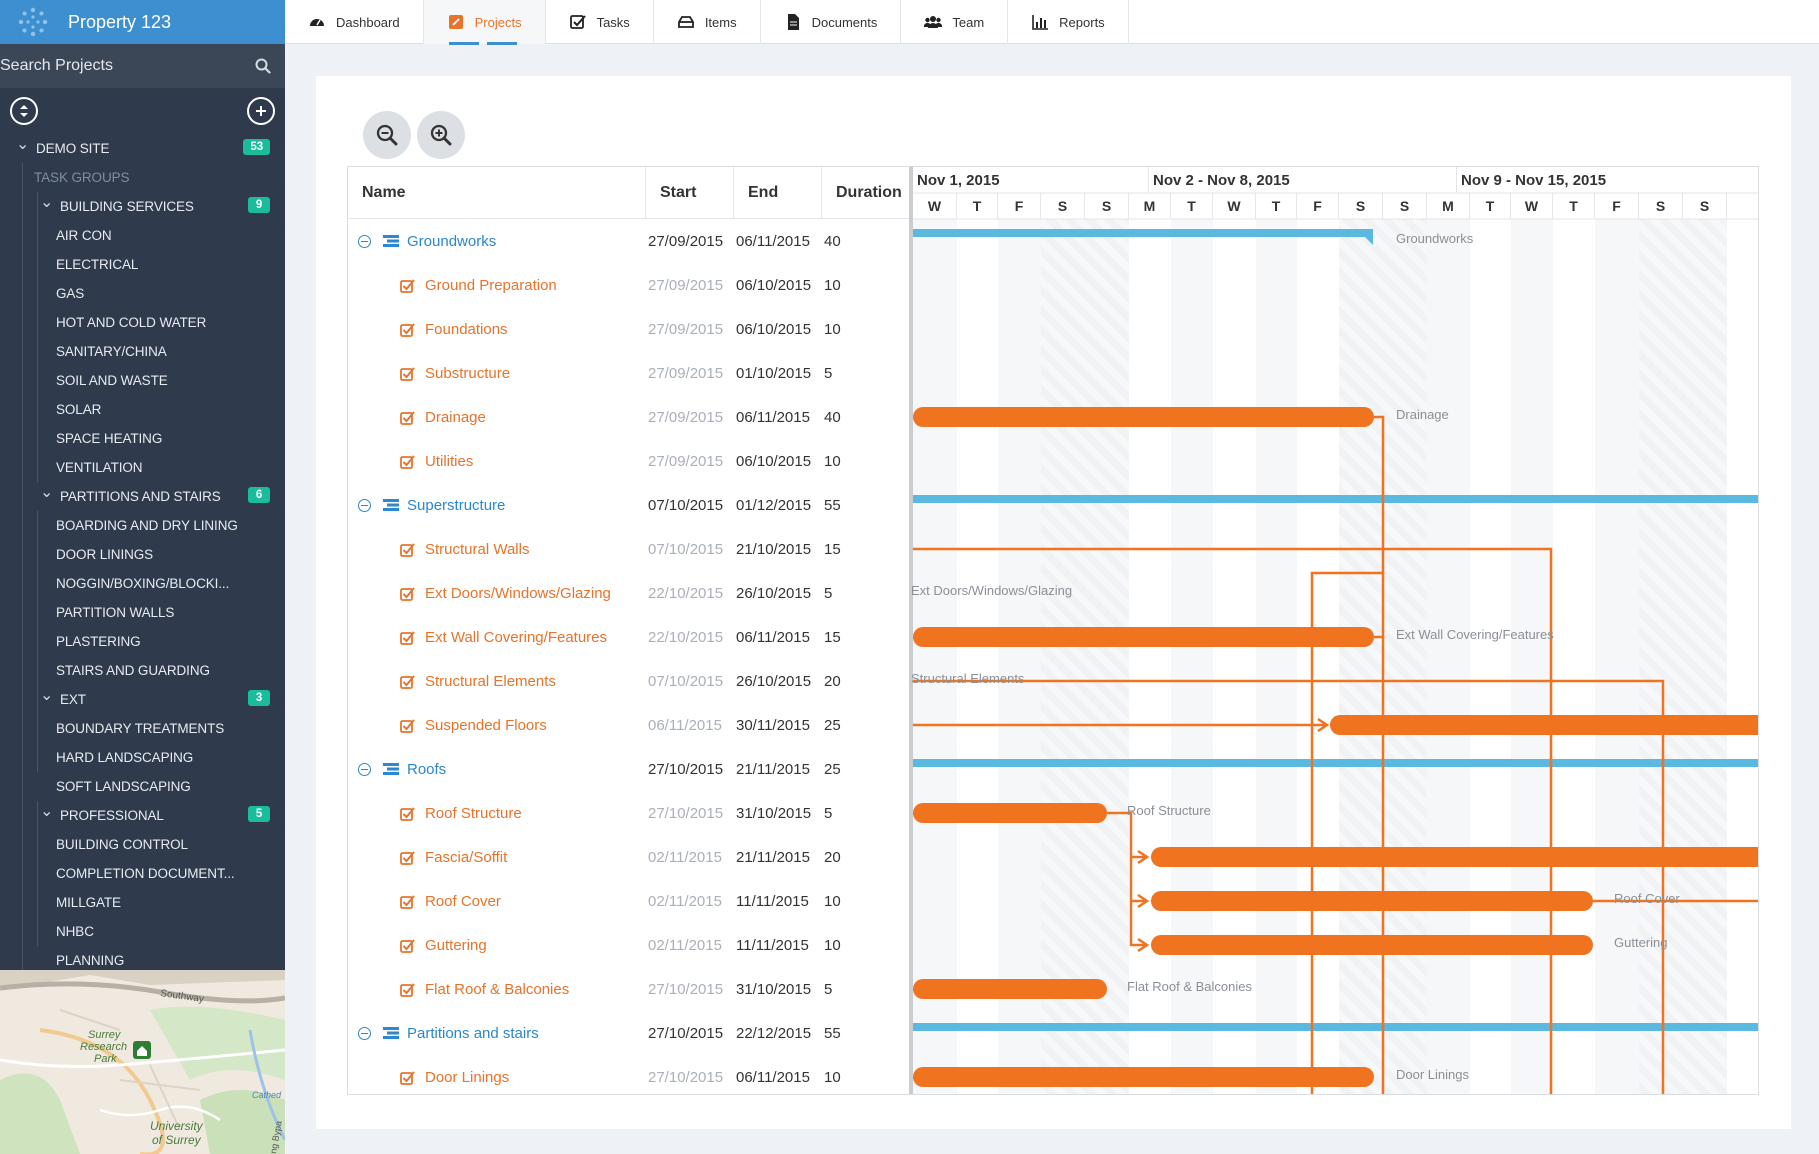 Image resolution: width=1819 pixels, height=1154 pixels. I want to click on task-name-cell: Roof Structure, so click(523, 813).